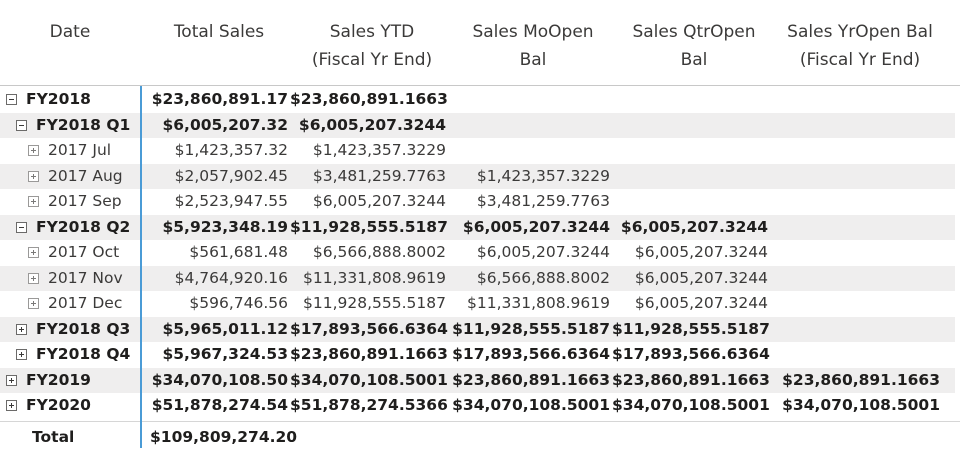 Image resolution: width=975 pixels, height=473 pixels. What do you see at coordinates (225, 124) in the screenshot?
I see `cell-total-sales: $6,005,207.32` at bounding box center [225, 124].